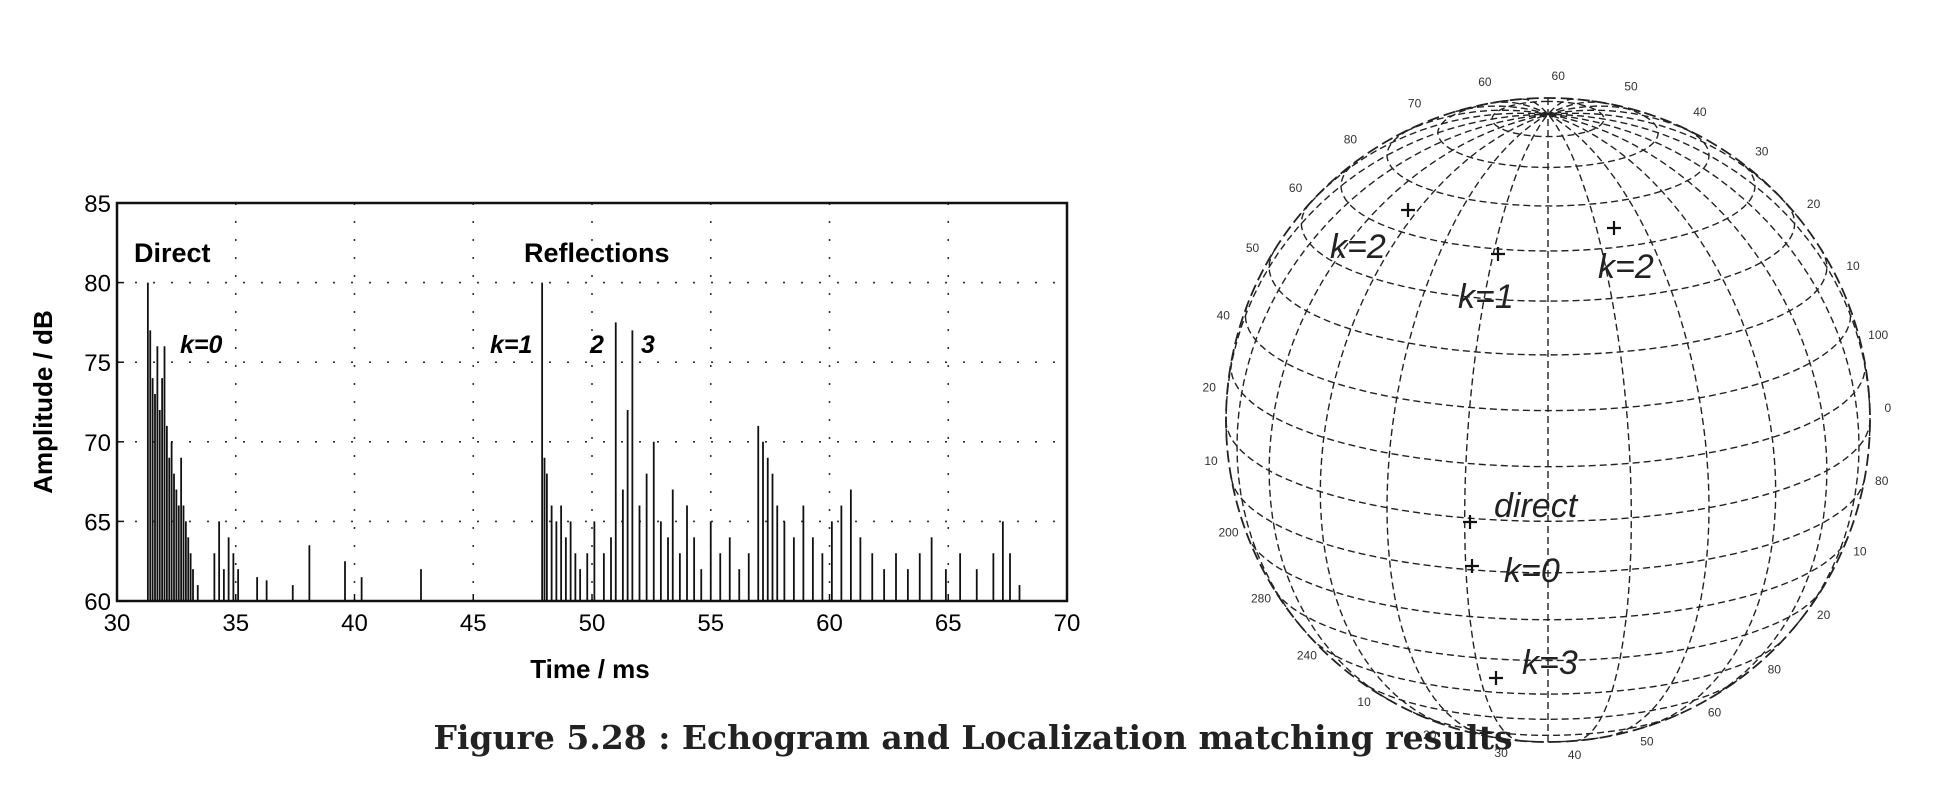 The image size is (1946, 811). I want to click on annotation-3: 3, so click(648, 345).